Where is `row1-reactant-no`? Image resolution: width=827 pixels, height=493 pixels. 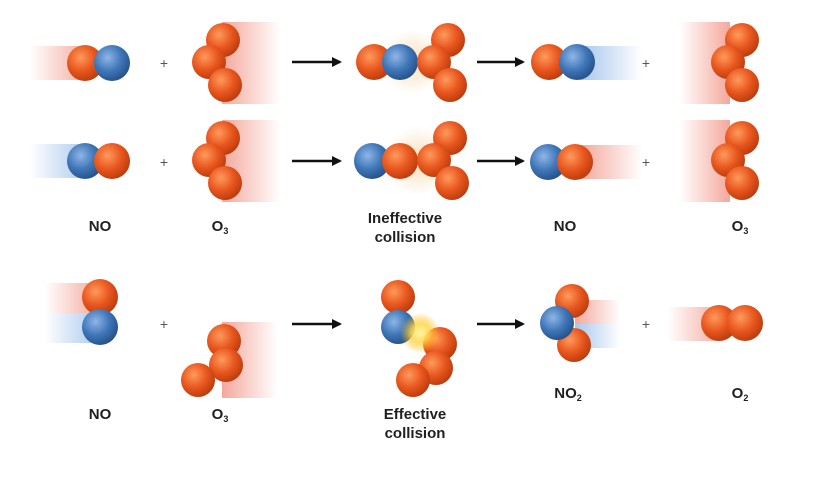 row1-reactant-no is located at coordinates (80, 63).